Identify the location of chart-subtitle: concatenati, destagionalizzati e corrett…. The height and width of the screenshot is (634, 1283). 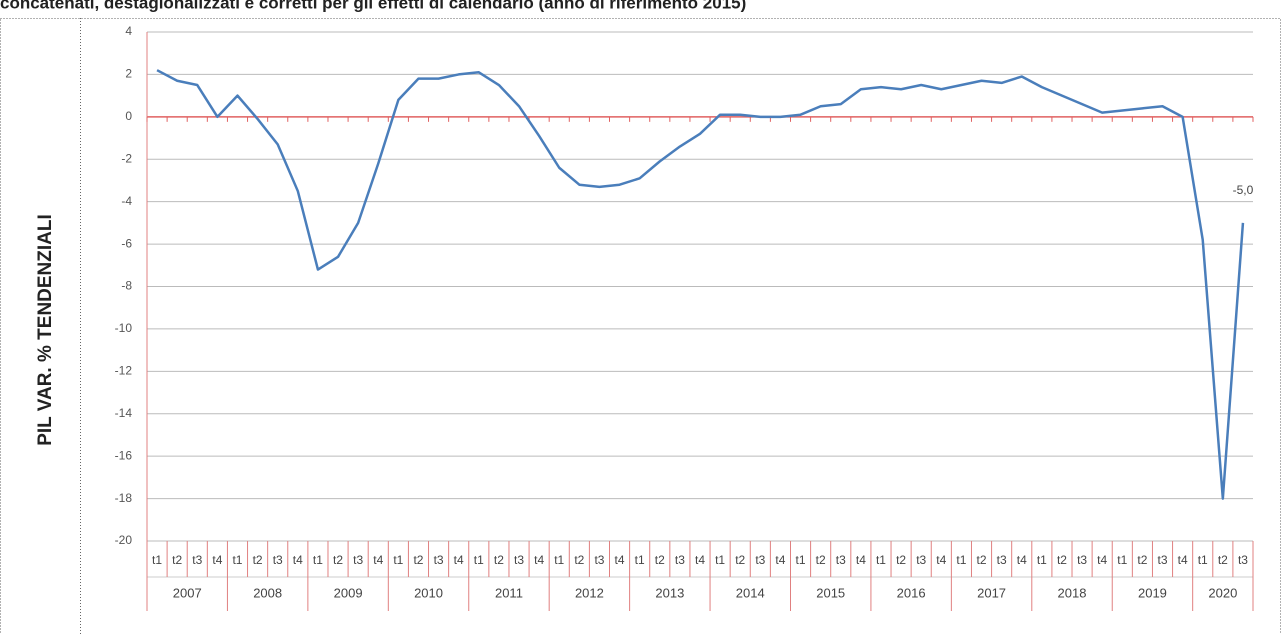
(373, 6).